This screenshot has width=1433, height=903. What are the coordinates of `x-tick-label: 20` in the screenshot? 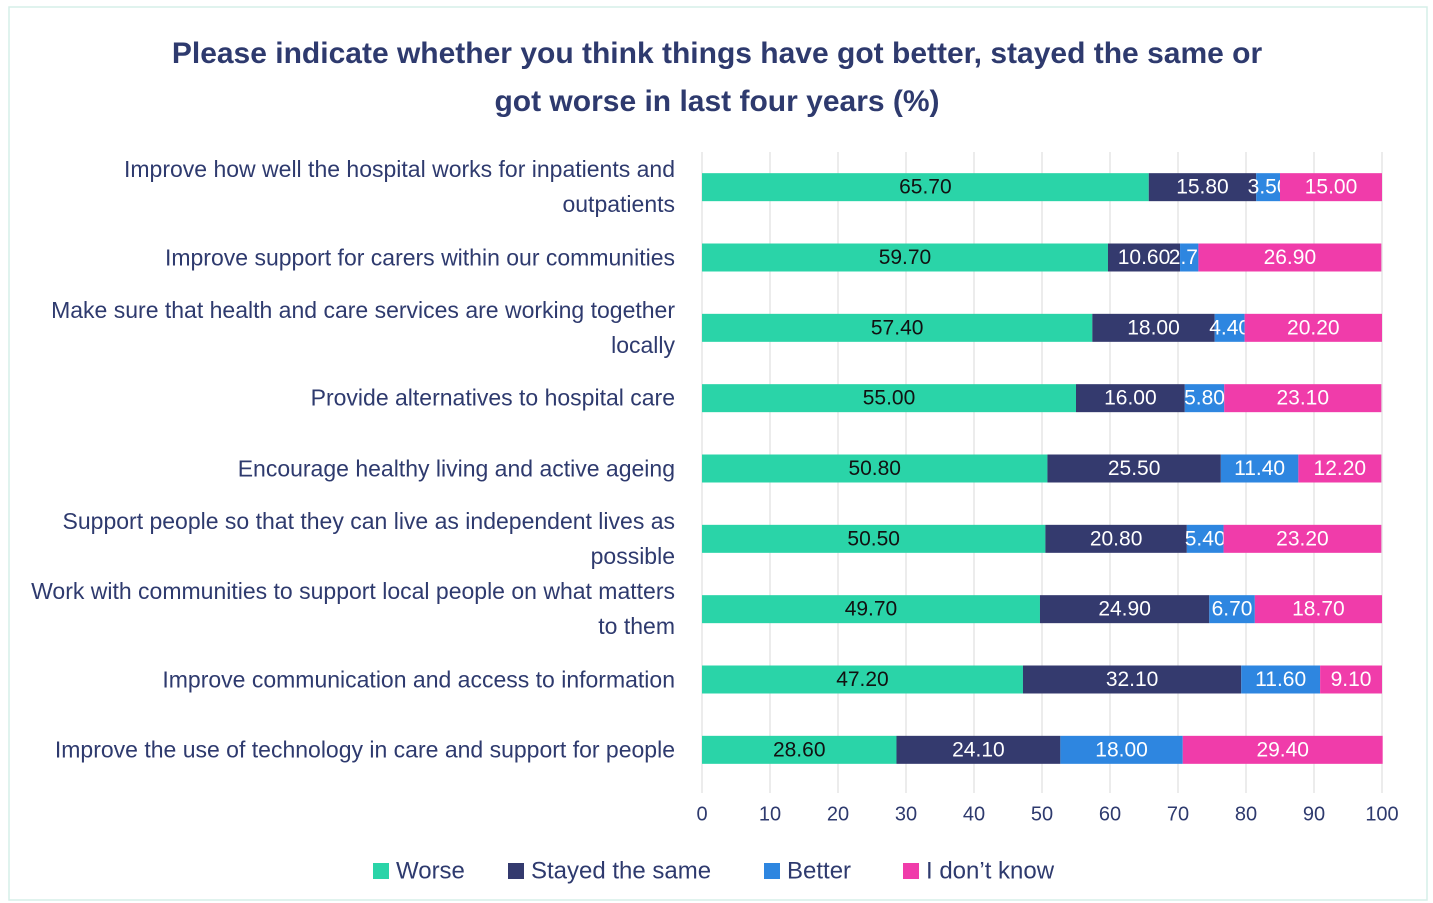 It's located at (838, 814).